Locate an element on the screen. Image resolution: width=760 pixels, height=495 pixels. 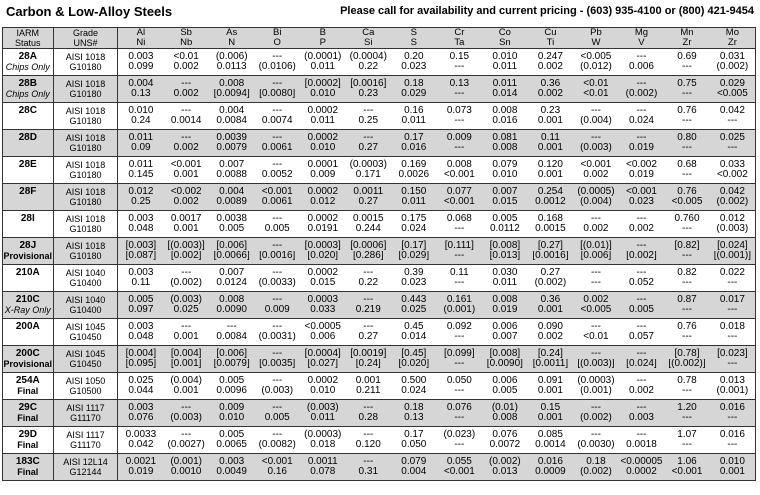
value-cell: (0.0082) is located at coordinates (277, 447).